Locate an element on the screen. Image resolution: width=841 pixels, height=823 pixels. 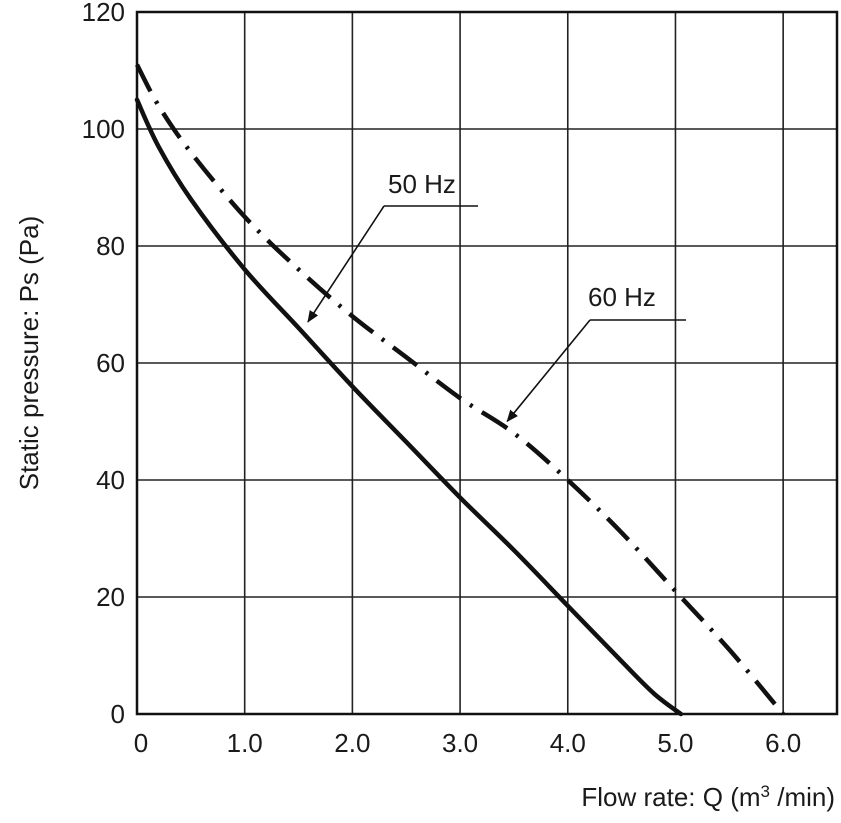
x-axis-label: Flow rate: Q (m3 /min) is located at coordinates (708, 797).